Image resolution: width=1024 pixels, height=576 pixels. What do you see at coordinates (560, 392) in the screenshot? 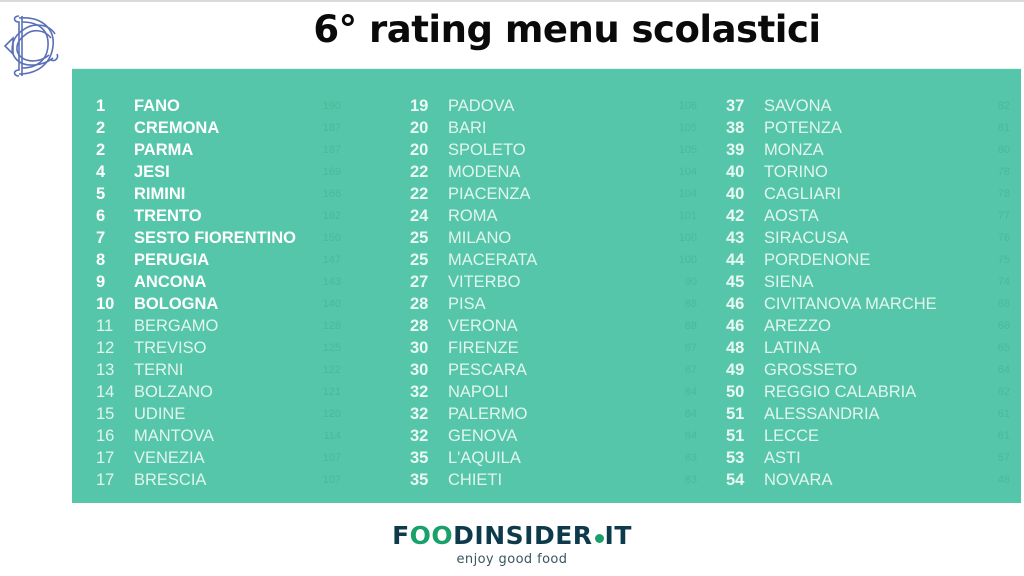
I see `ranking-row: 32 NAPOLI 84` at bounding box center [560, 392].